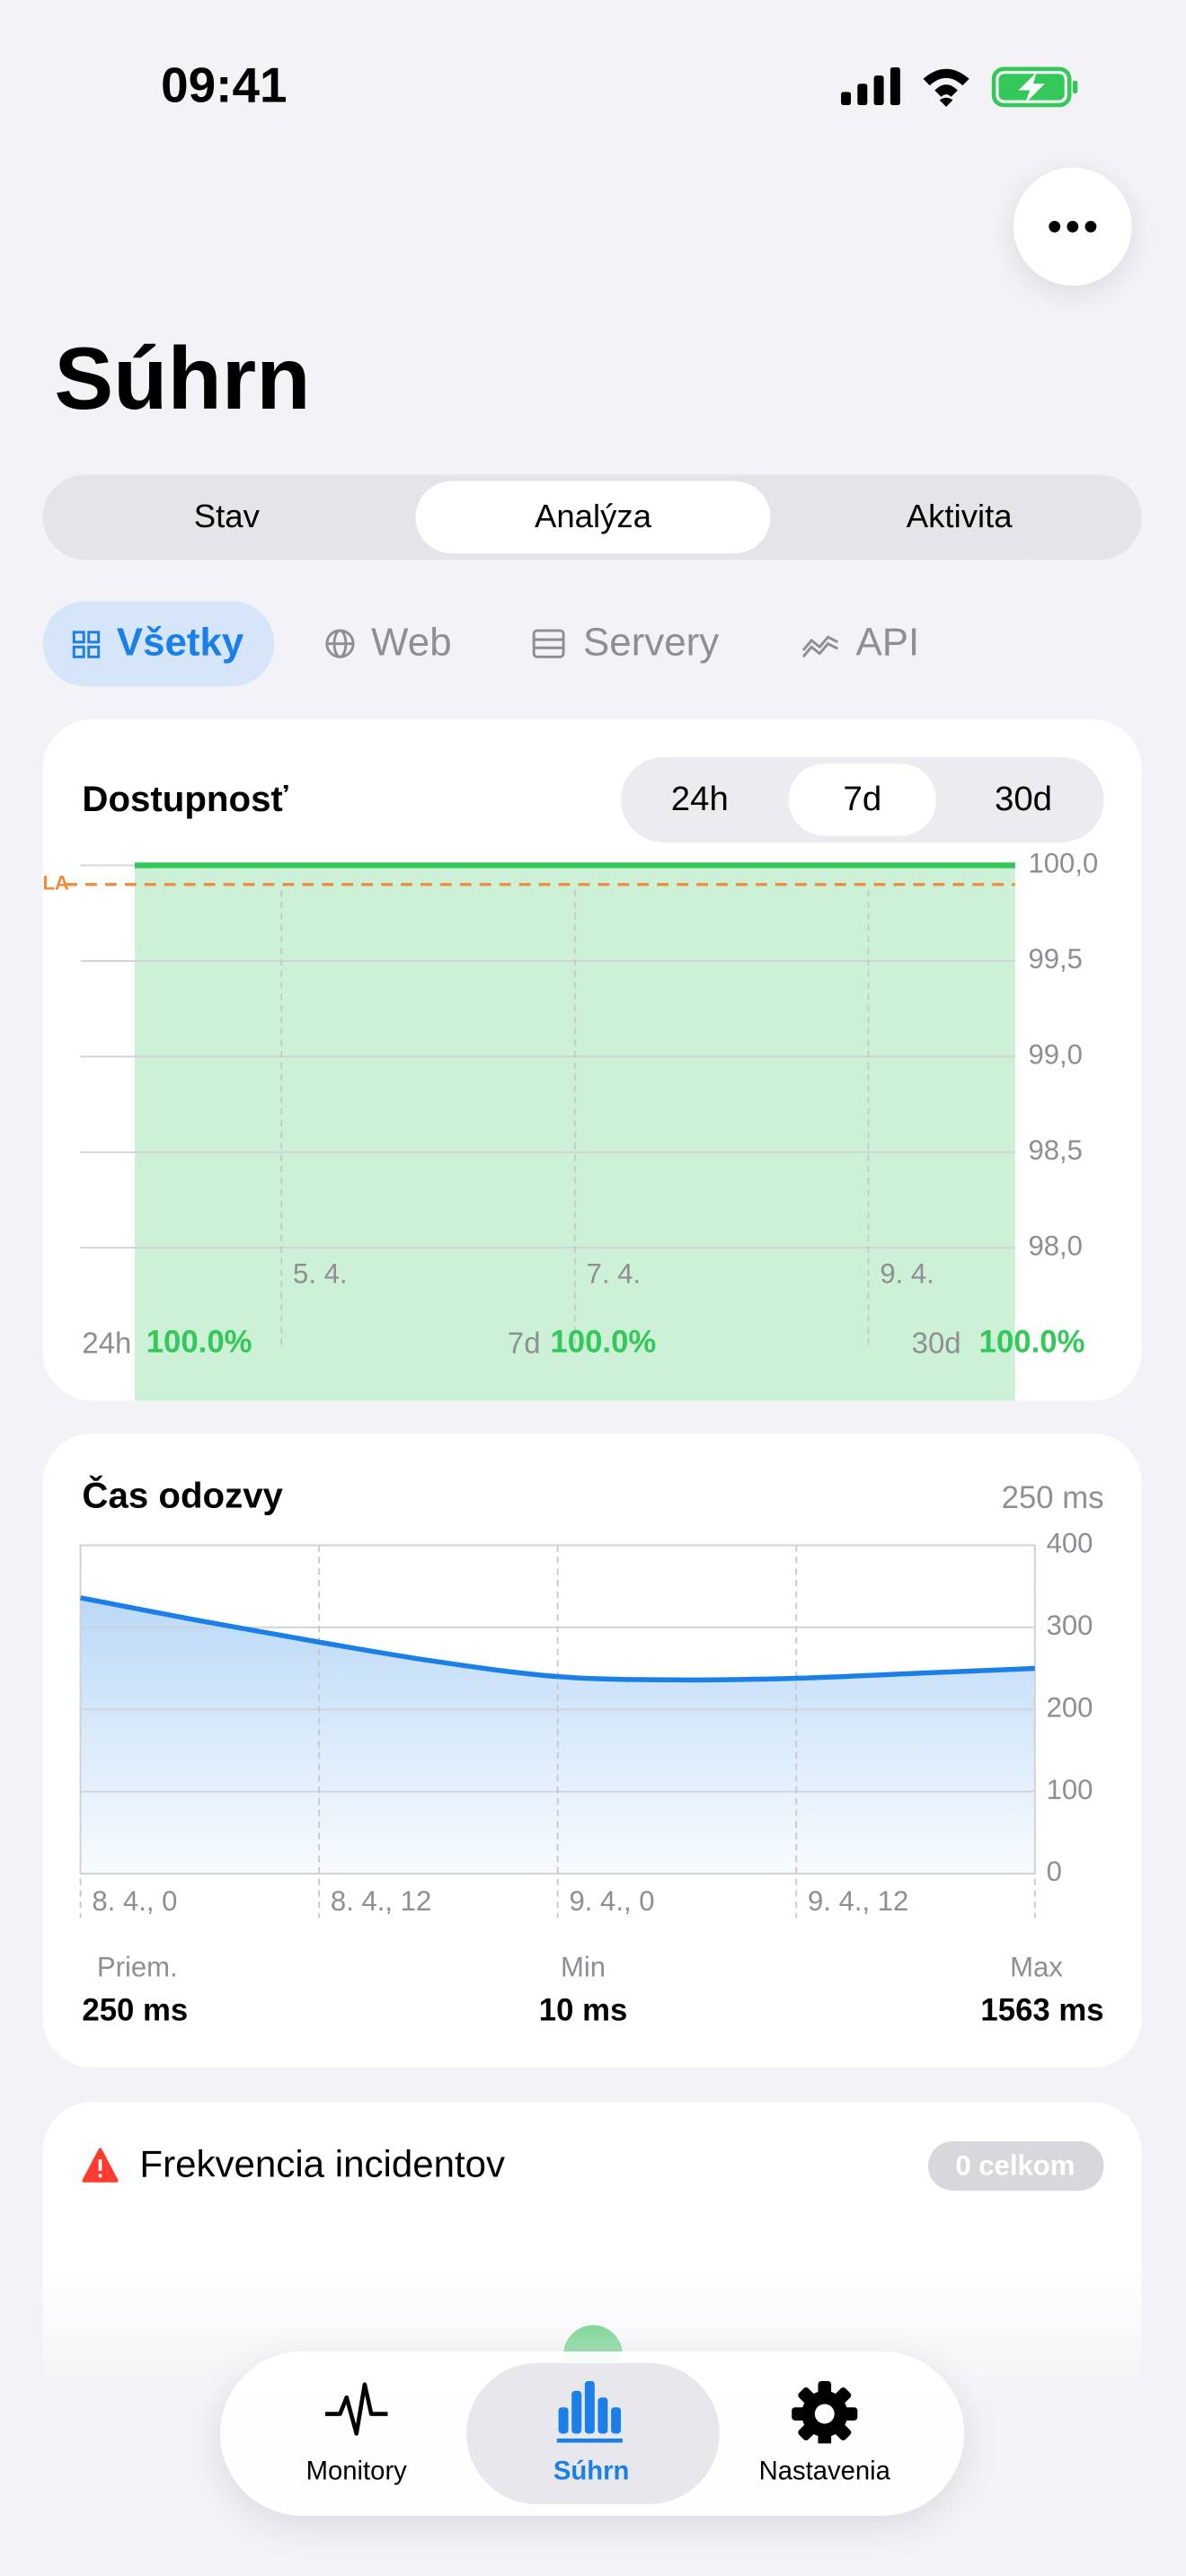  I want to click on y-tick-label: 100,0, so click(1063, 863).